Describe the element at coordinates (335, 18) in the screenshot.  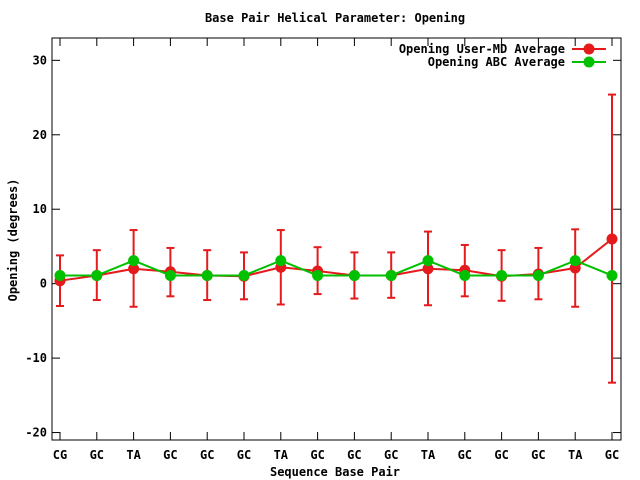
I see `chart-title: Base Pair Helical Parameter: Opening` at that location.